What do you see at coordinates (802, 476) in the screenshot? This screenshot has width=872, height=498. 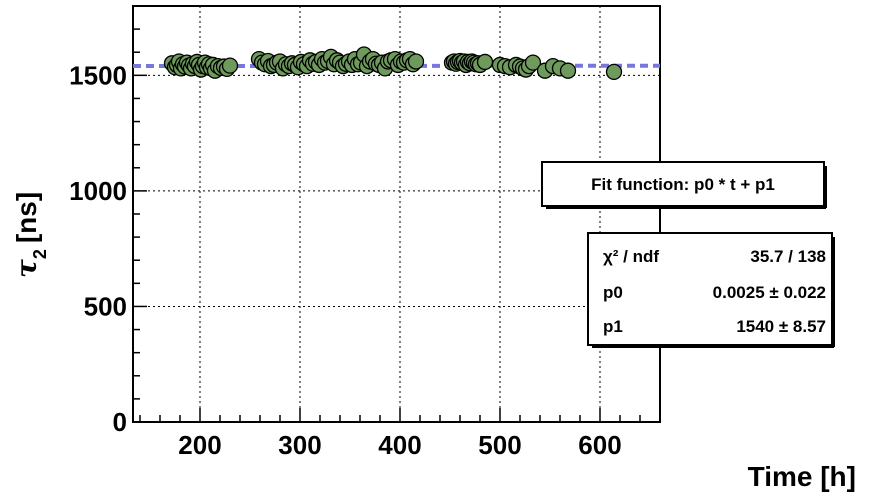 I see `x-axis-title: Time [h]` at bounding box center [802, 476].